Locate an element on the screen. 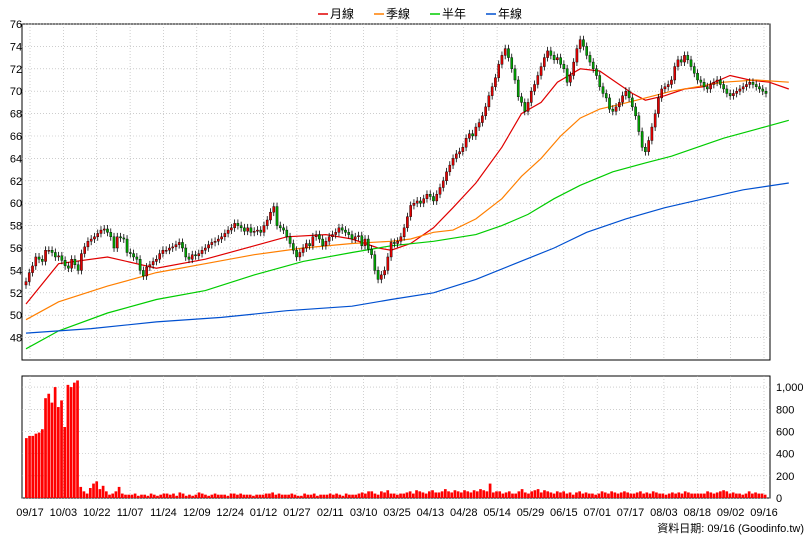 Image resolution: width=808 pixels, height=540 pixels. x-tick-label: 11/07 is located at coordinates (130, 513).